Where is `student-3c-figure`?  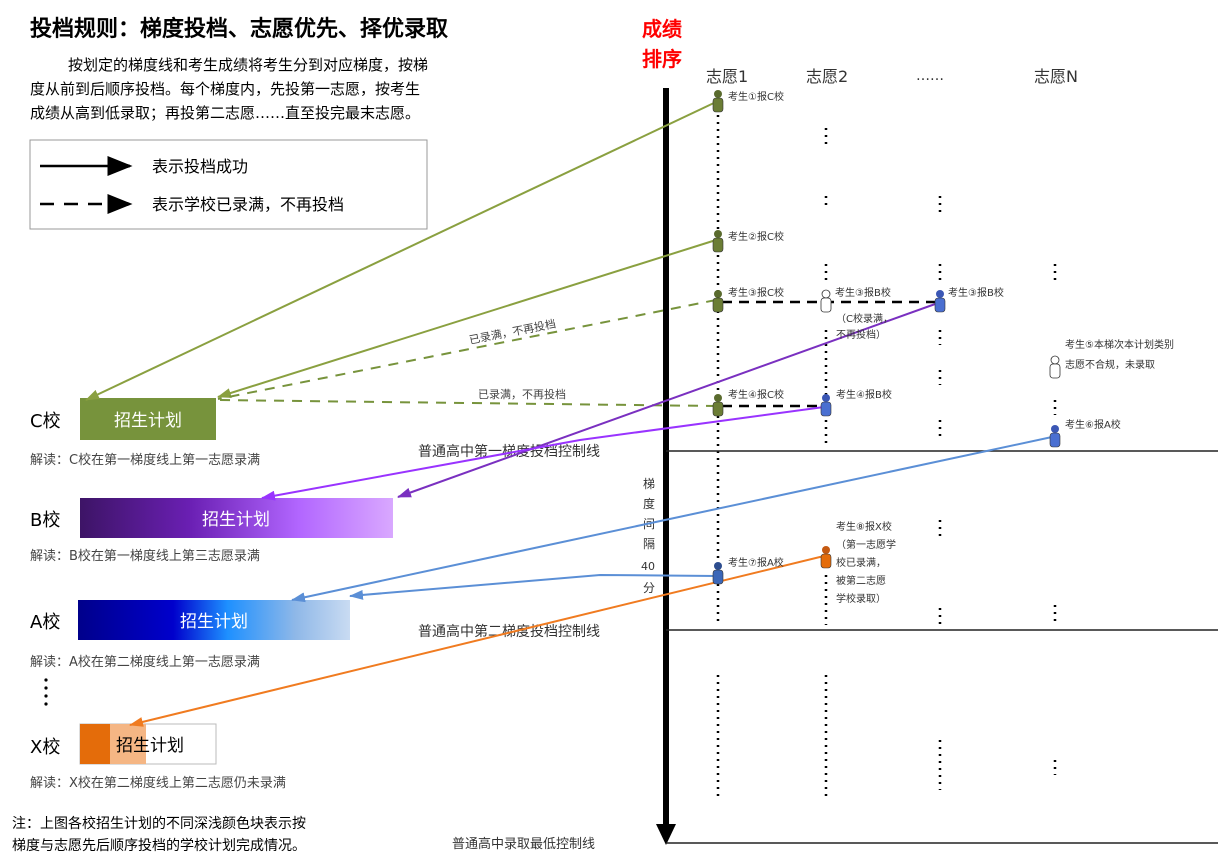
student-3c-figure is located at coordinates (940, 301).